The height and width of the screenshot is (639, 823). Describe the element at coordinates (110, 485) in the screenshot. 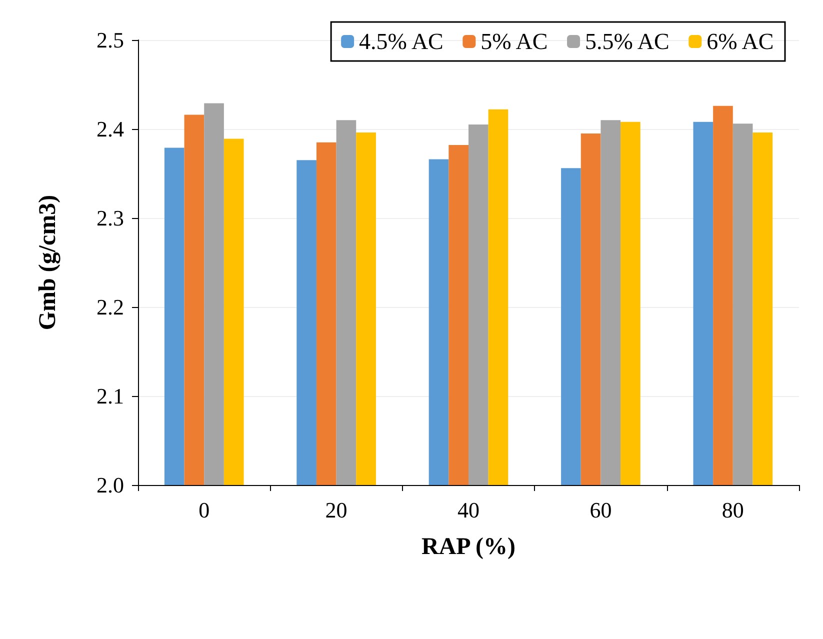

I see `y-tick-label: 2.0` at that location.